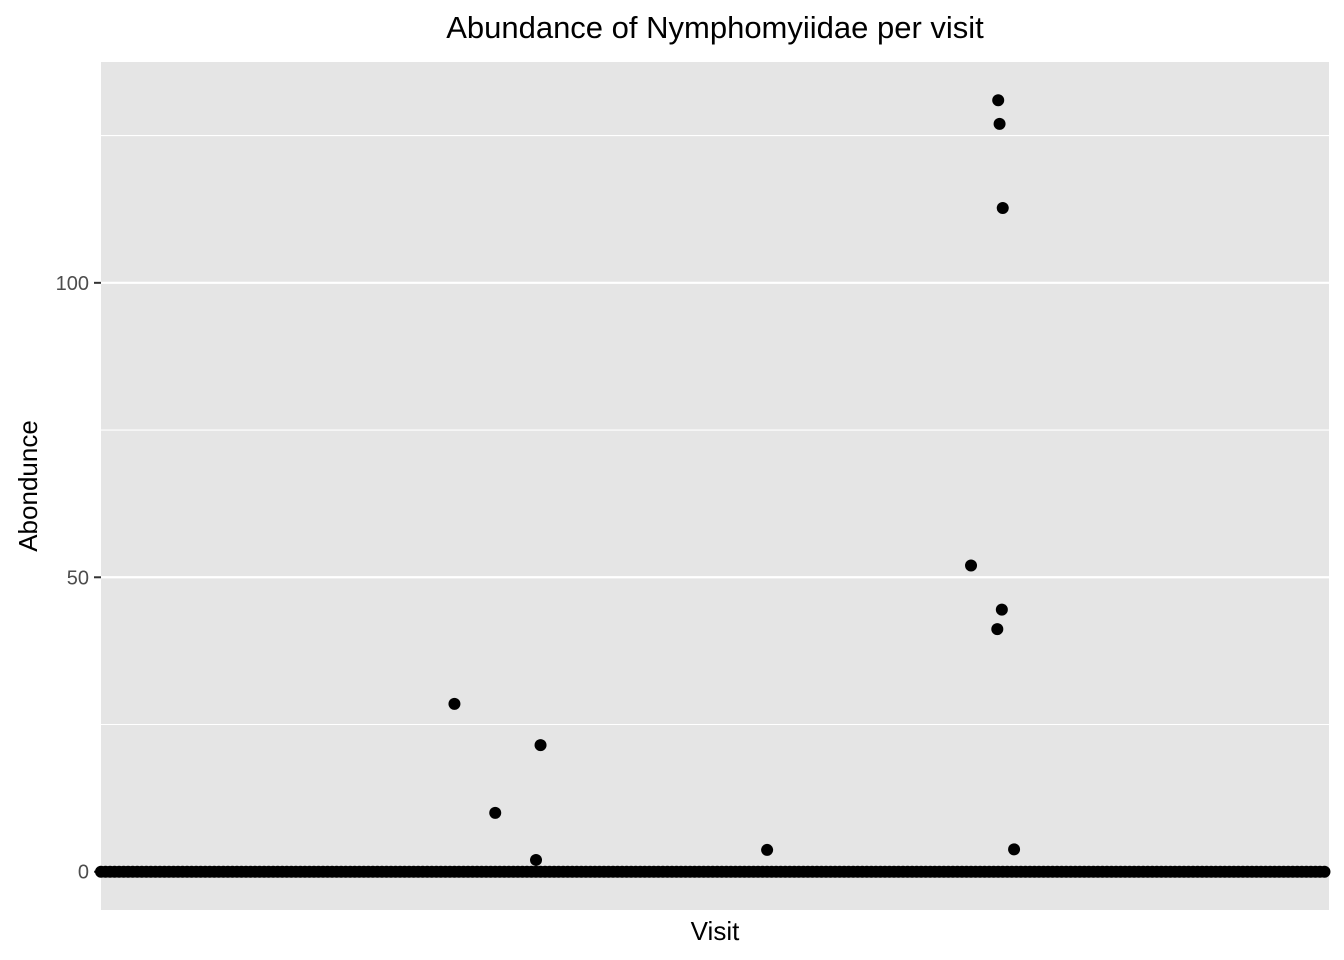  I want to click on x-axis-title: Visit, so click(715, 931).